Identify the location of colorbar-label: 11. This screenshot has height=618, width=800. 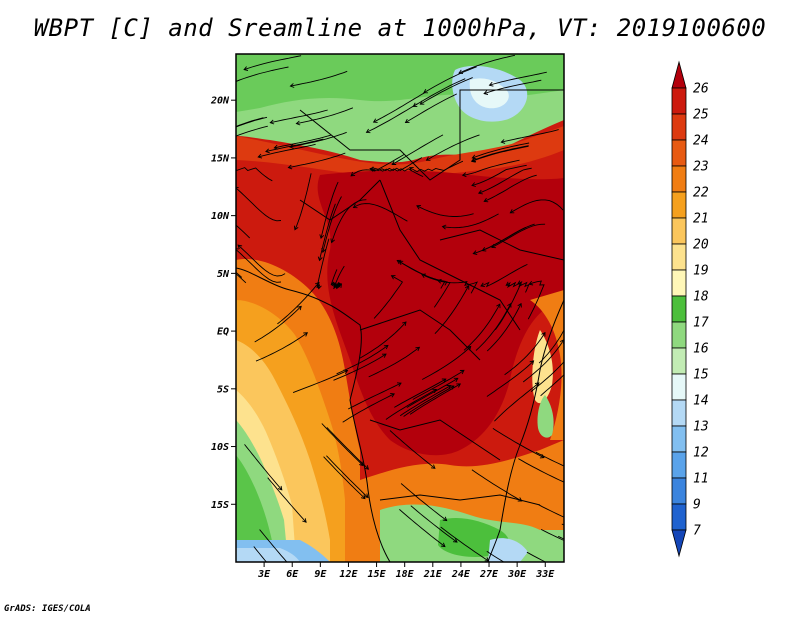
(701, 479).